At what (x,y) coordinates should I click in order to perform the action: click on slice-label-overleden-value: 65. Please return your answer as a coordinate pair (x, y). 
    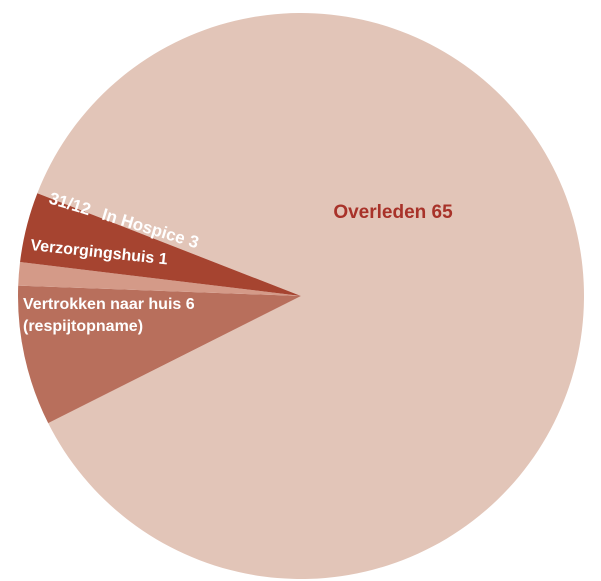
    Looking at the image, I should click on (443, 212).